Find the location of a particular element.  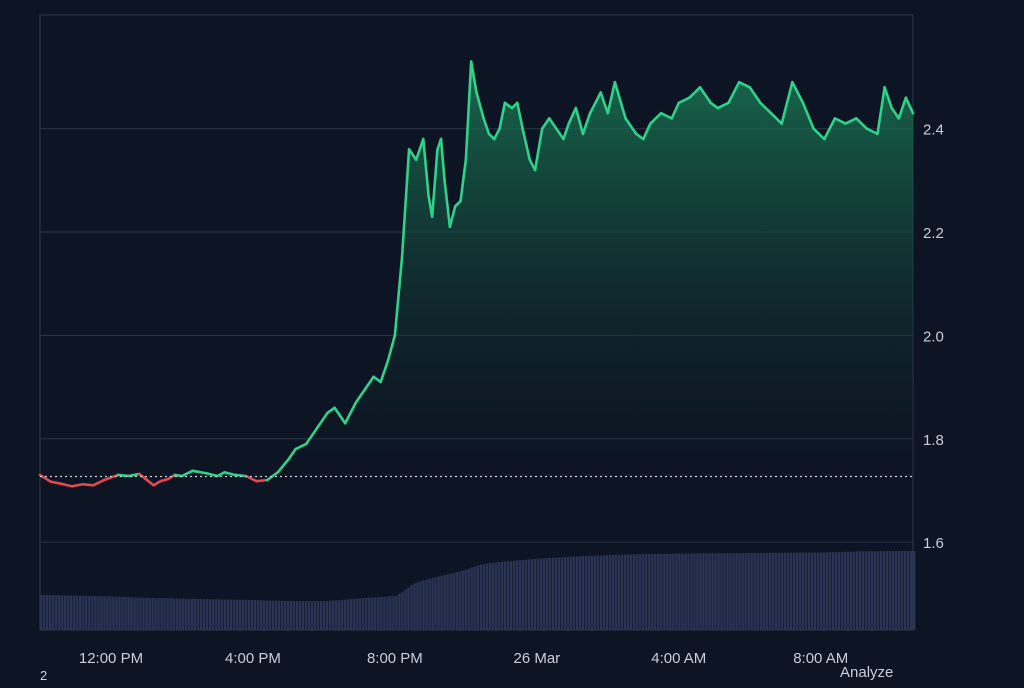

x-tick-label: 26 Mar is located at coordinates (536, 658).